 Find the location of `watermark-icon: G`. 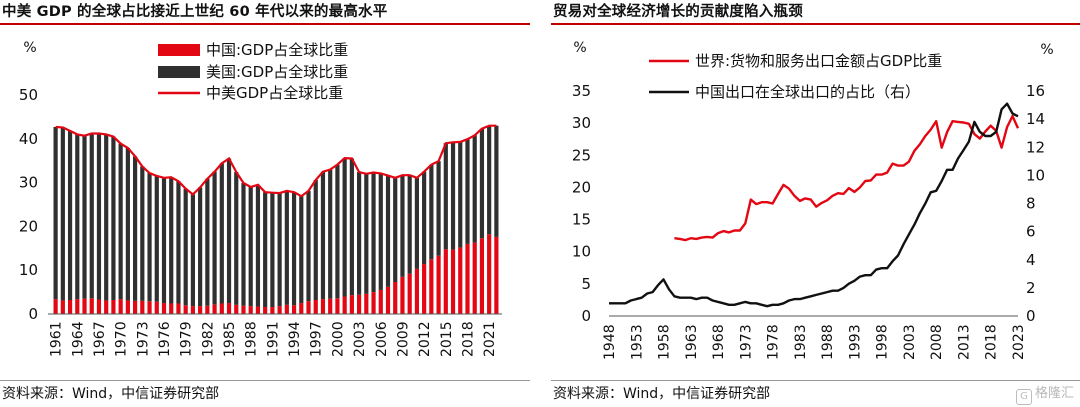

watermark-icon: G is located at coordinates (1023, 397).